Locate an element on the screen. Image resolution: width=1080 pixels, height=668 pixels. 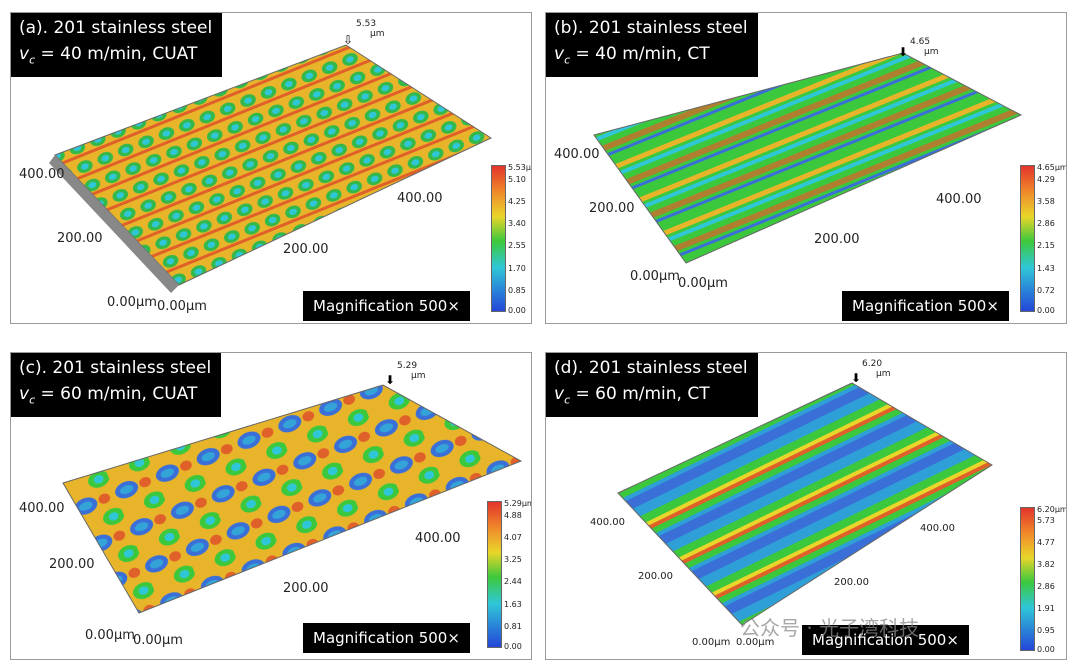
surface-plot-d is located at coordinates (805, 504).